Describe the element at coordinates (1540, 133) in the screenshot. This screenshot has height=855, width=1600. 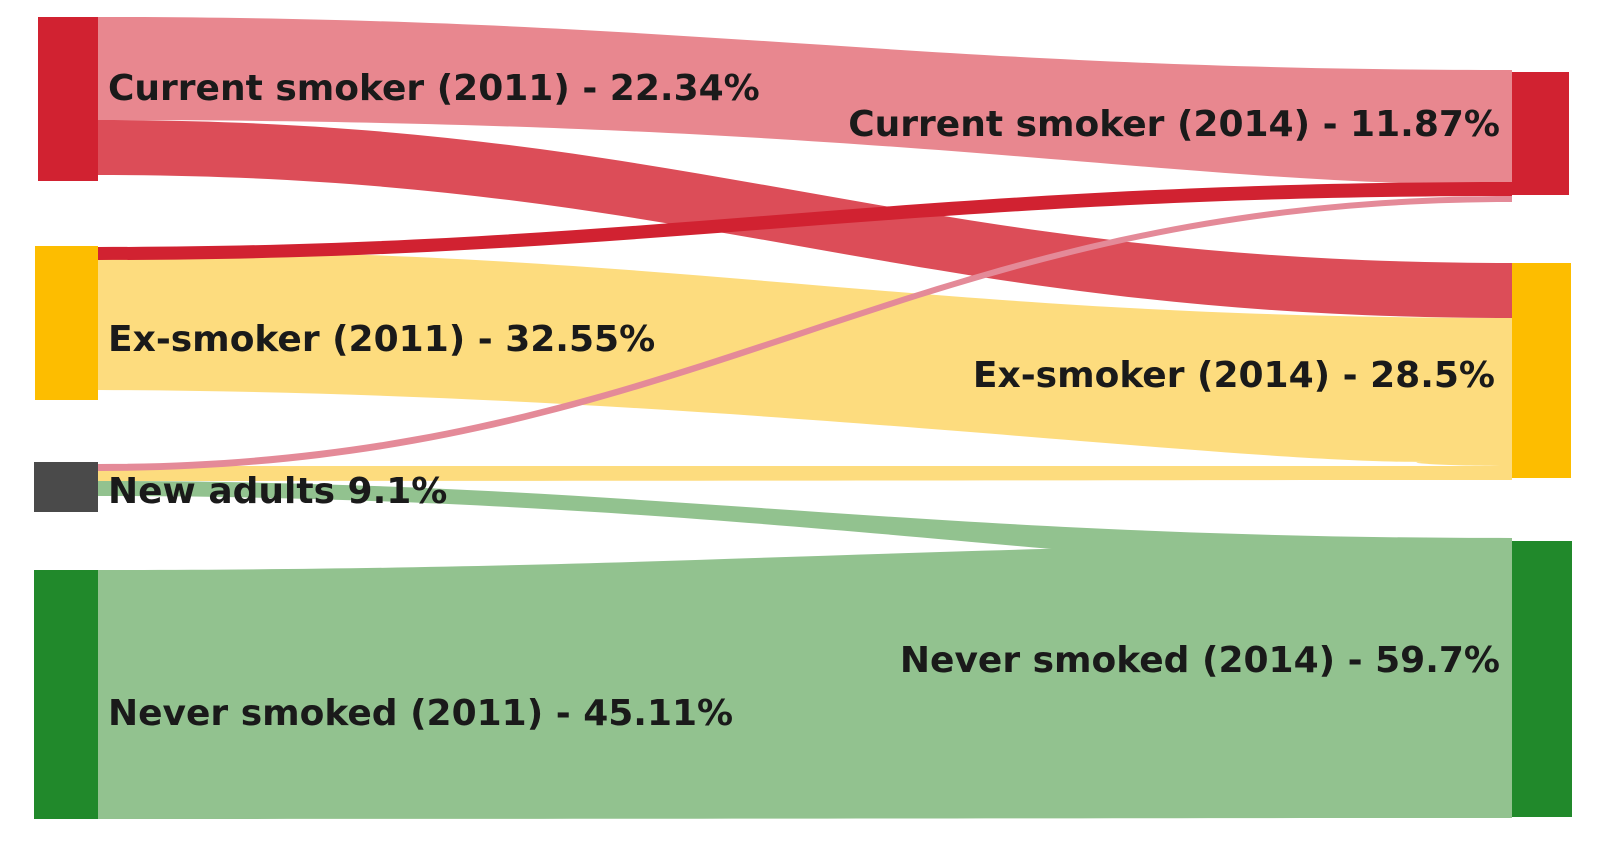
I see `node-current-2014` at that location.